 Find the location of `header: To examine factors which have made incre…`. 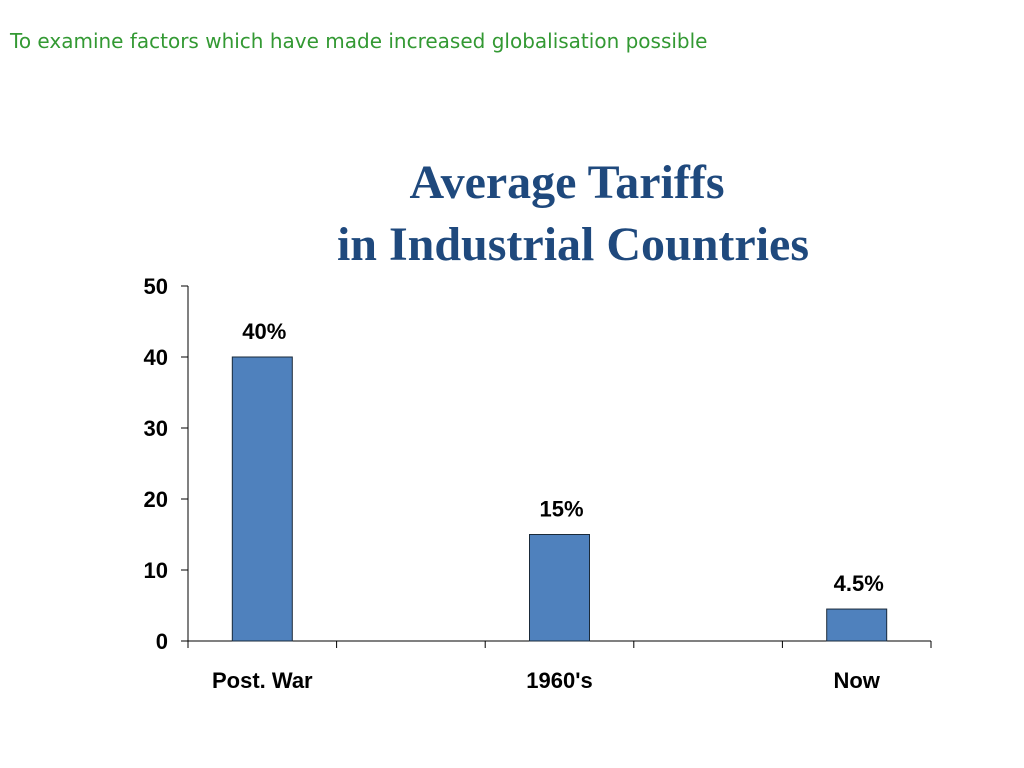

header: To examine factors which have made incre… is located at coordinates (358, 41).